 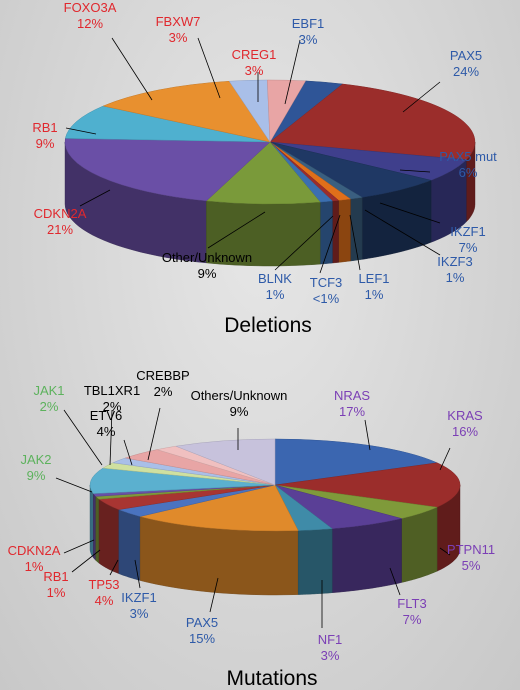 I want to click on label-nras: NRAS 17%, so click(x=352, y=403).